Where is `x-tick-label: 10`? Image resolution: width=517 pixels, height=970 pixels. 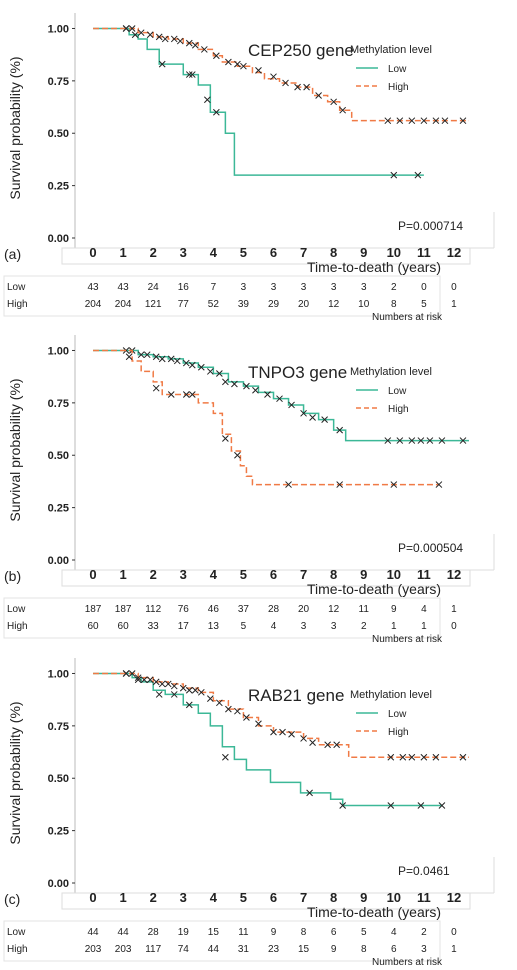 x-tick-label: 10 is located at coordinates (394, 897).